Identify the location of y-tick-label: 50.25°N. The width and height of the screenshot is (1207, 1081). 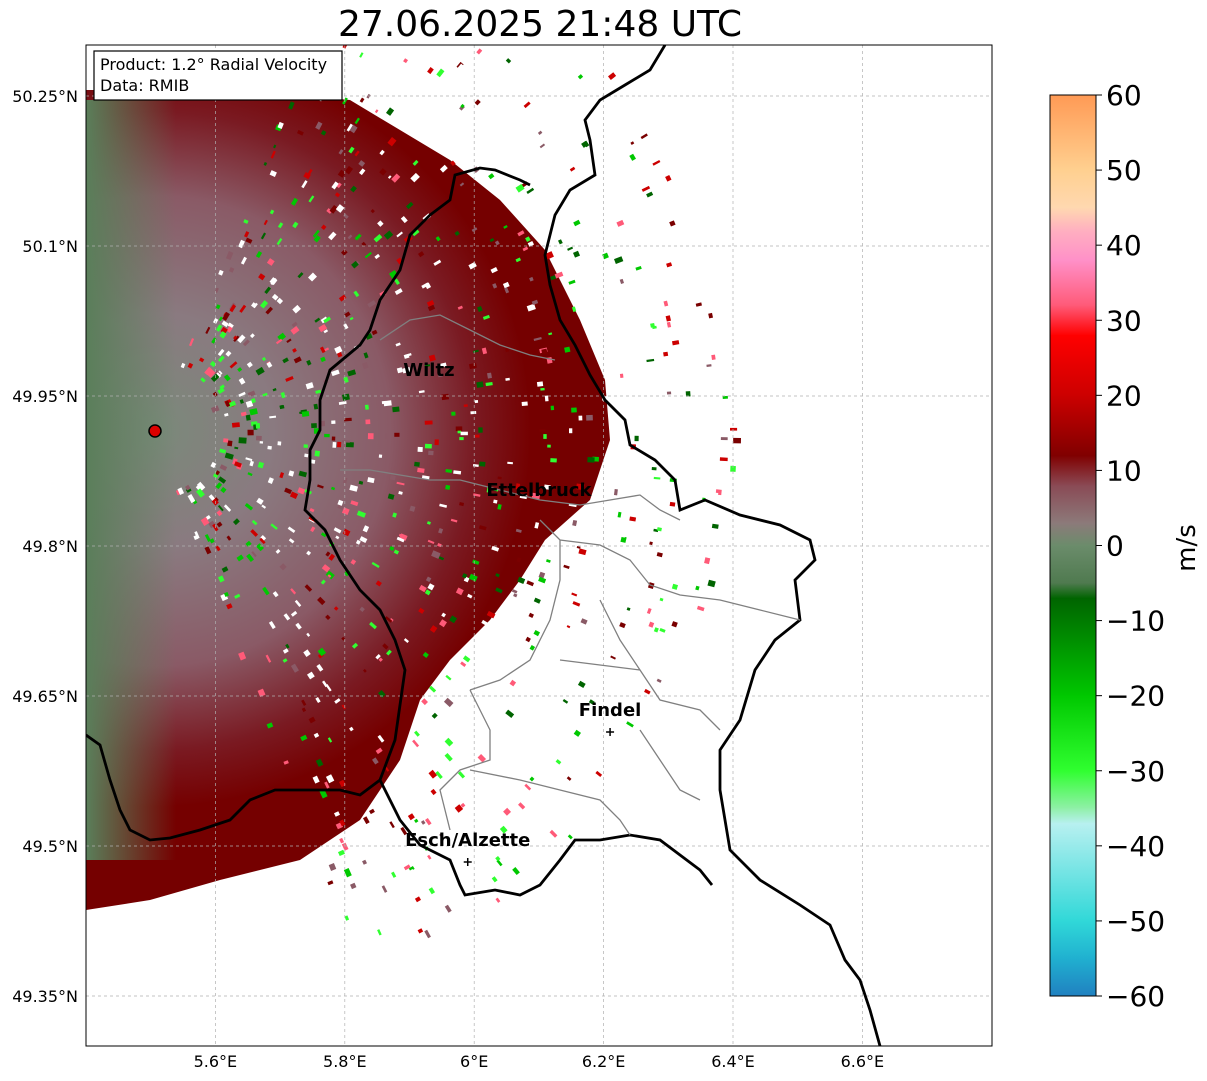
(45, 96).